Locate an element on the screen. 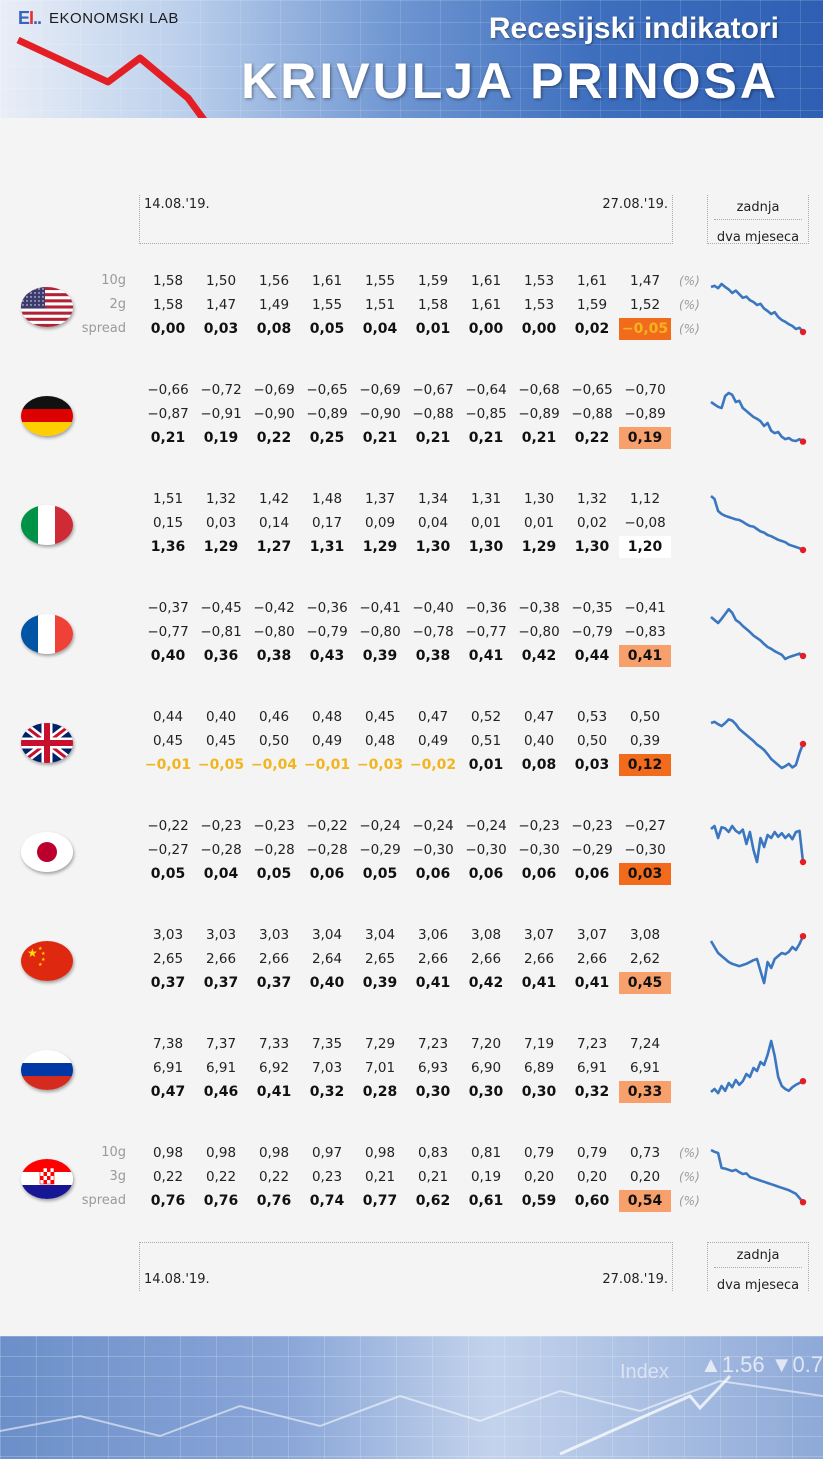 The image size is (823, 1459). short-cell: 1,55 is located at coordinates (327, 305).